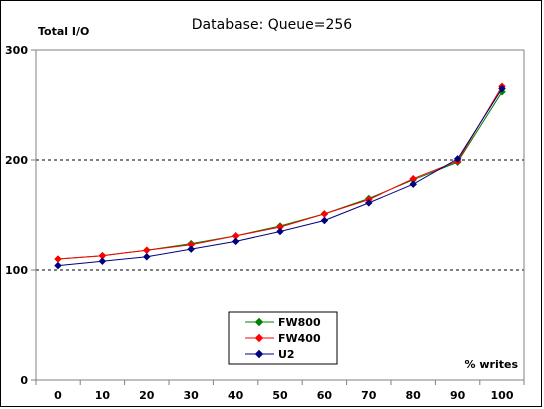 This screenshot has height=409, width=544. I want to click on x-tick-label-100: 100, so click(502, 395).